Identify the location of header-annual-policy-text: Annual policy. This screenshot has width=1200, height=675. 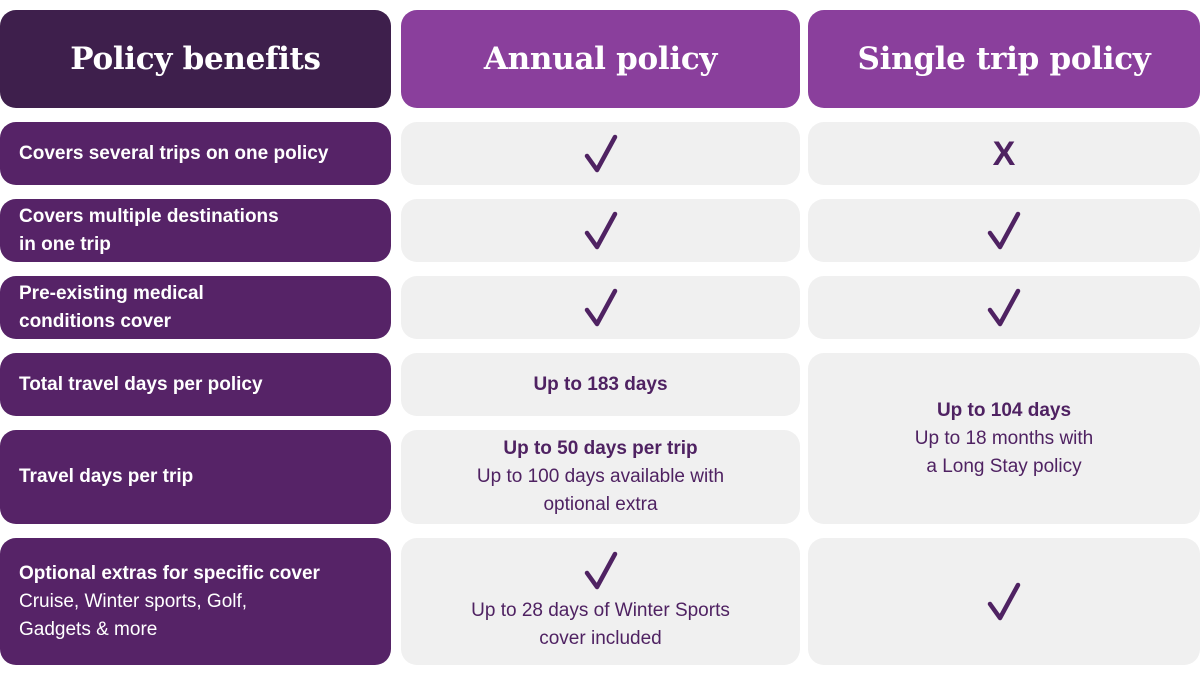
(600, 59).